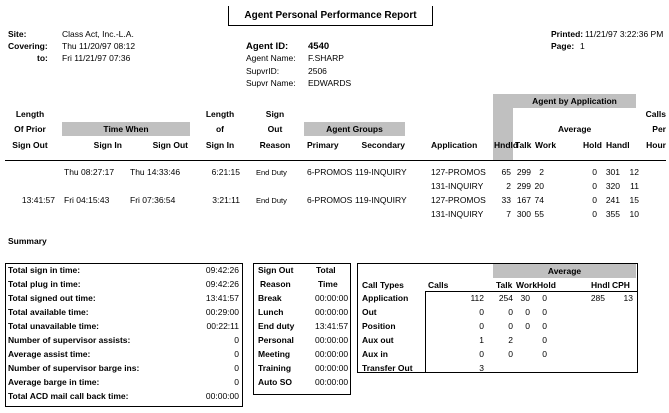  I want to click on signout-header-reason-2: Reason, so click(275, 284).